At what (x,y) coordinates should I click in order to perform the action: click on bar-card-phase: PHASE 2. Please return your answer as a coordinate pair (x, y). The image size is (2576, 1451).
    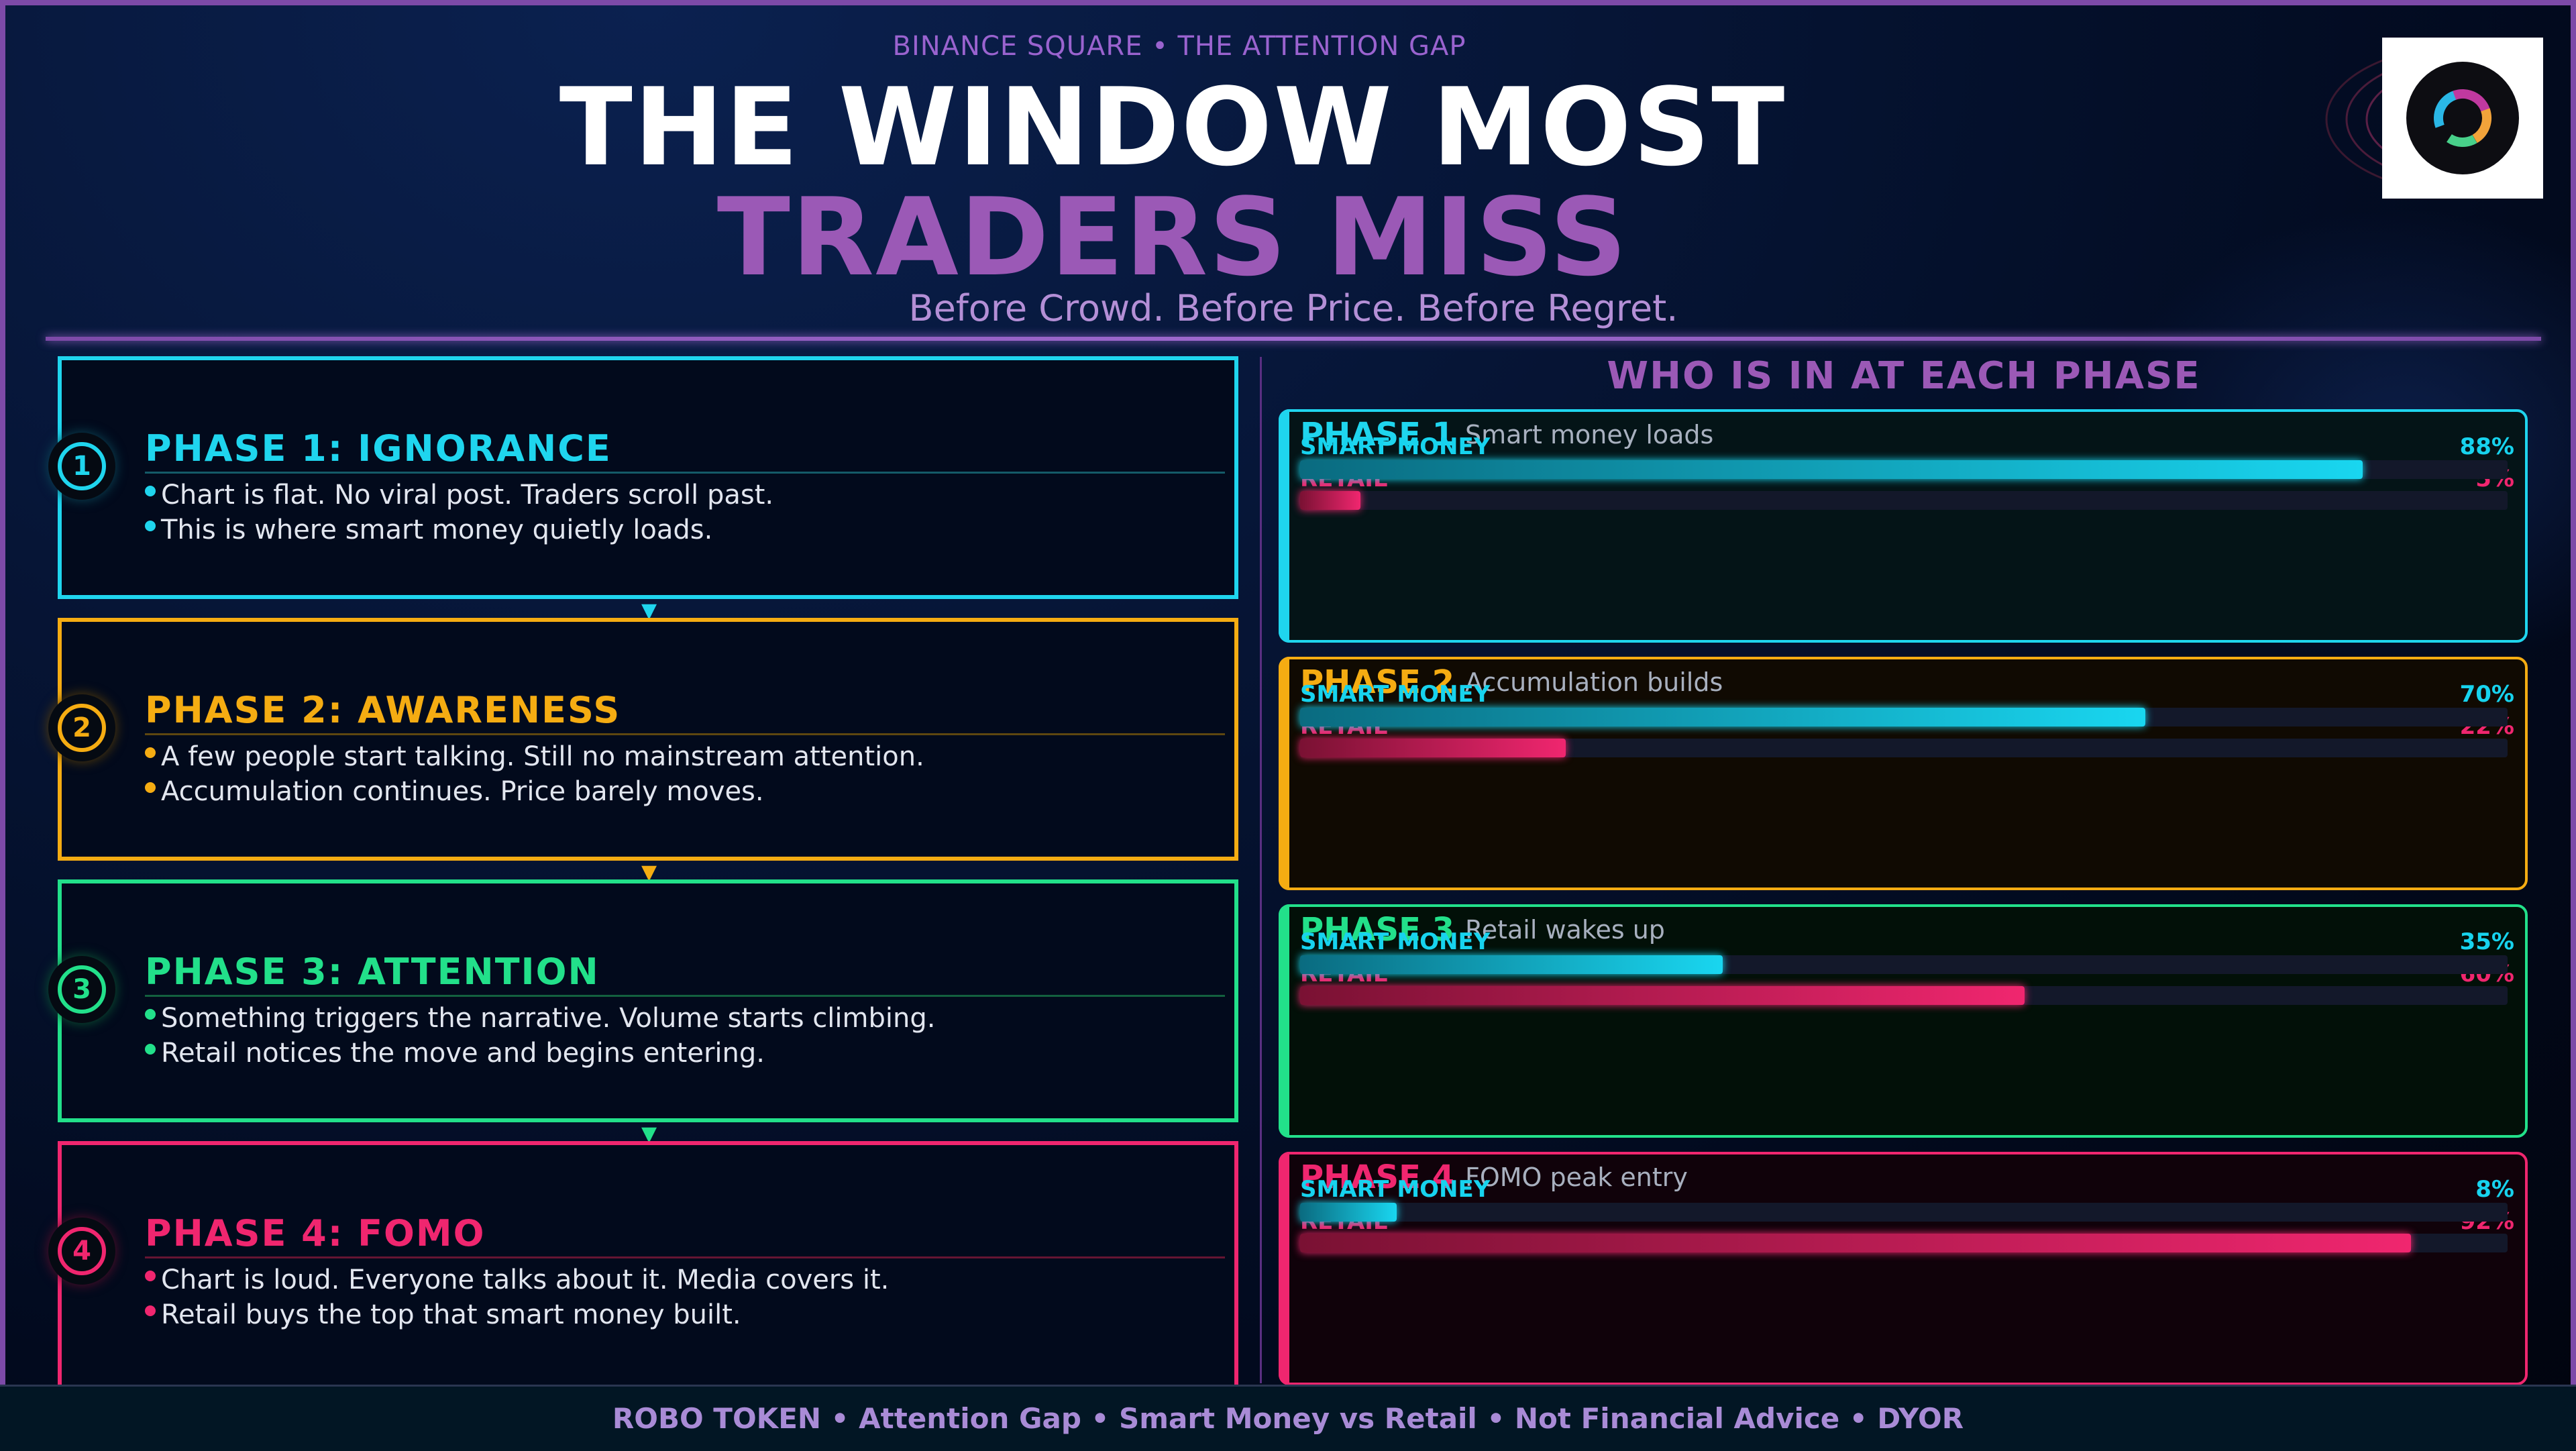
    Looking at the image, I should click on (1377, 682).